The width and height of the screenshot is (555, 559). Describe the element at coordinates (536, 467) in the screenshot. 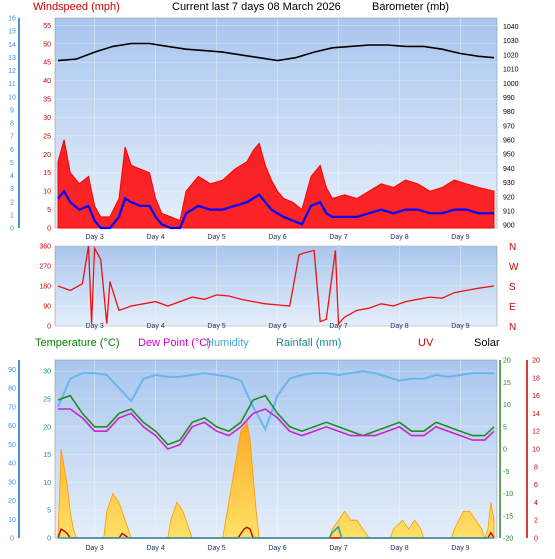

I see `uv-tick-label: 8` at that location.